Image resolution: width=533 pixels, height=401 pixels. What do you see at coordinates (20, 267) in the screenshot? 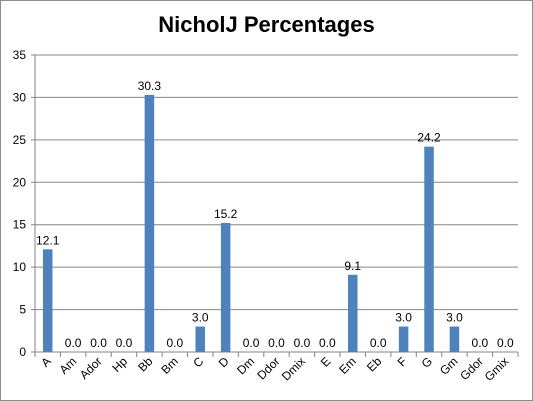
I see `y-tick-label: 10` at bounding box center [20, 267].